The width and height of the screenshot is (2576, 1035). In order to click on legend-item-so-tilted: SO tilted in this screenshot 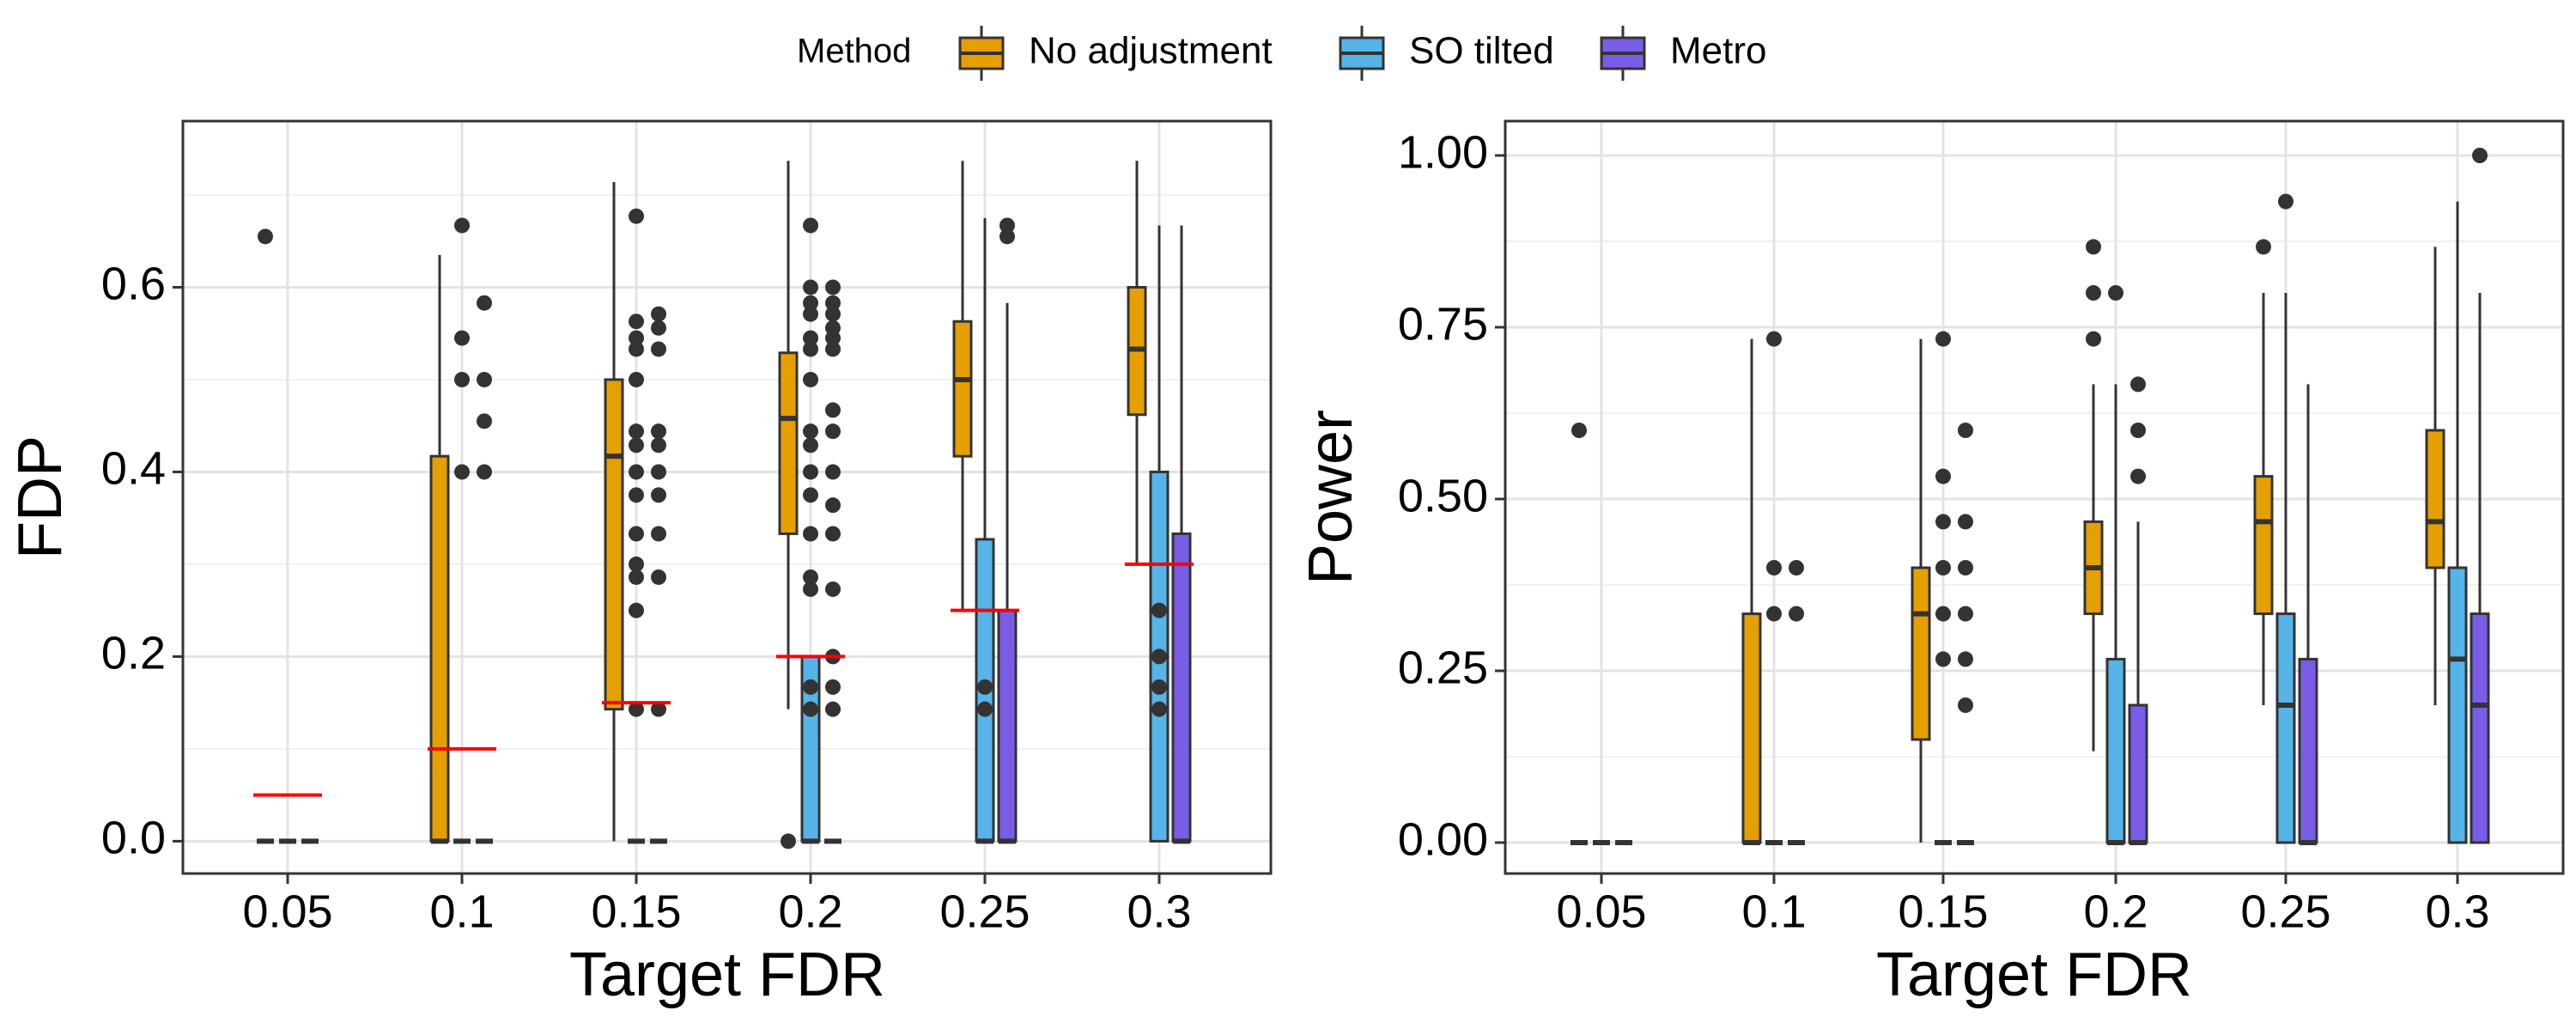, I will do `click(1447, 53)`.